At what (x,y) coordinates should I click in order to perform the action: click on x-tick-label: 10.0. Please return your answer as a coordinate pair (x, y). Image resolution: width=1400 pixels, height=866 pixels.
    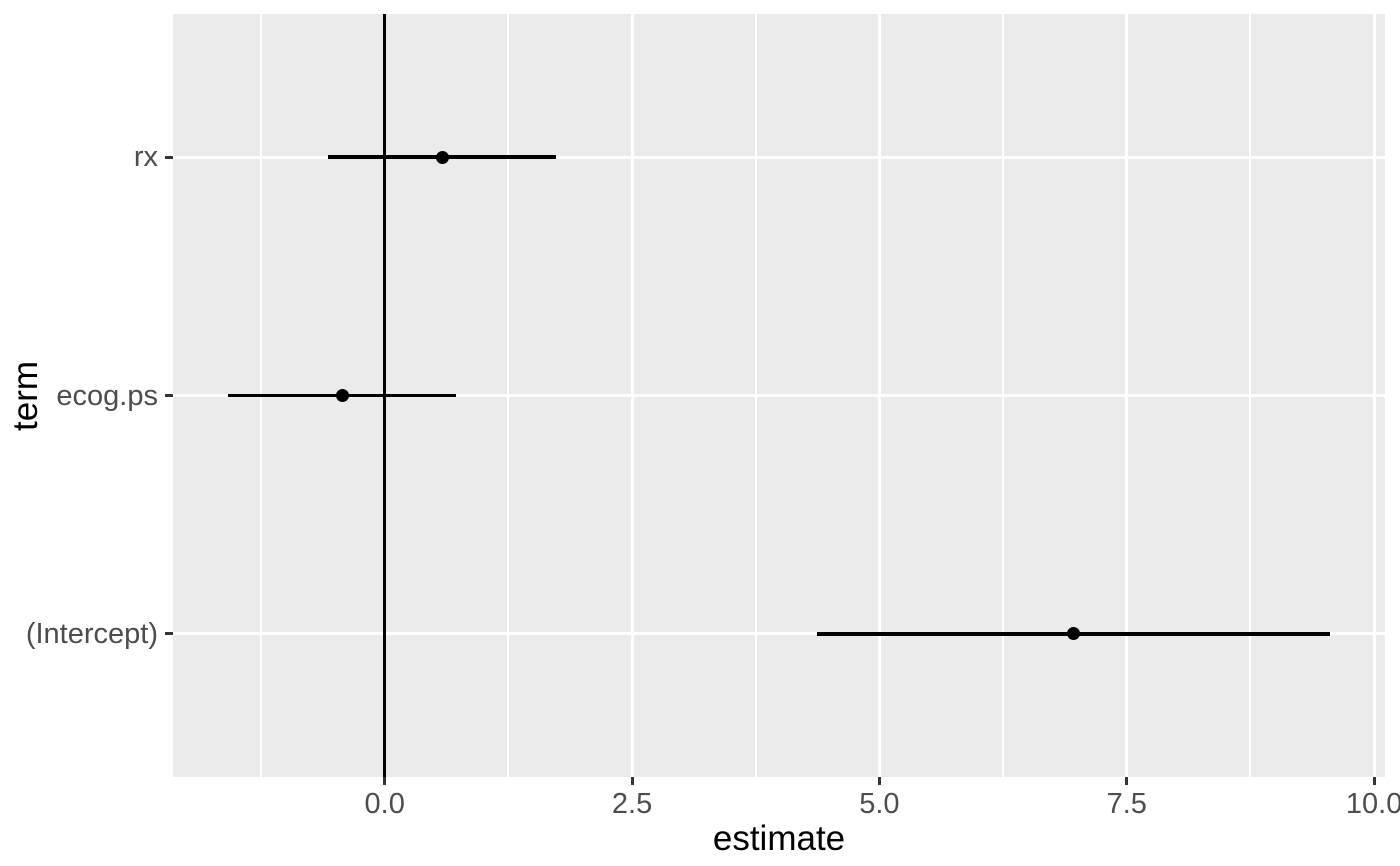
    Looking at the image, I should click on (1372, 804).